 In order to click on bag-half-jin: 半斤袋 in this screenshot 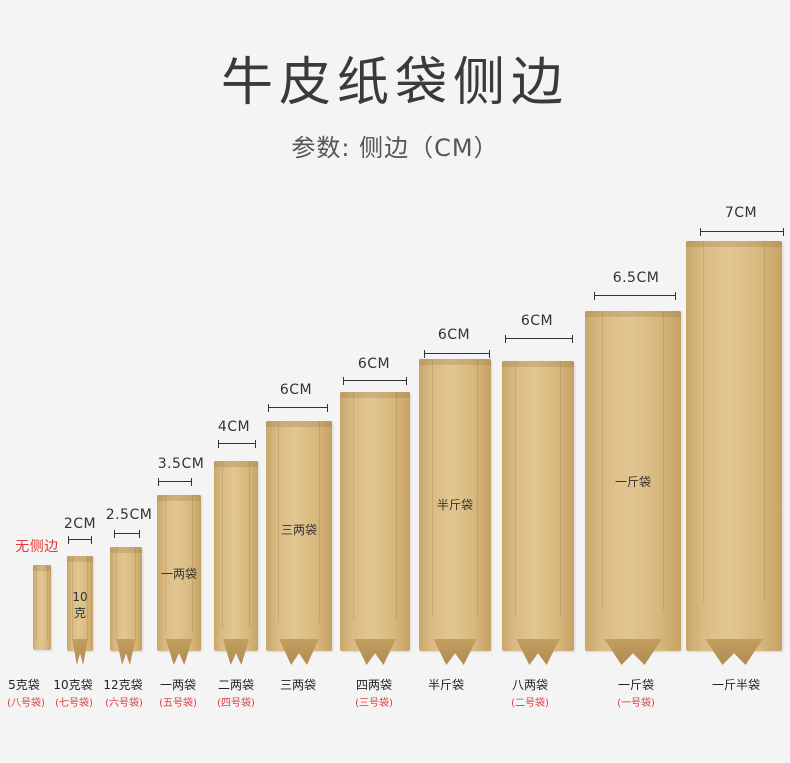, I will do `click(455, 512)`.